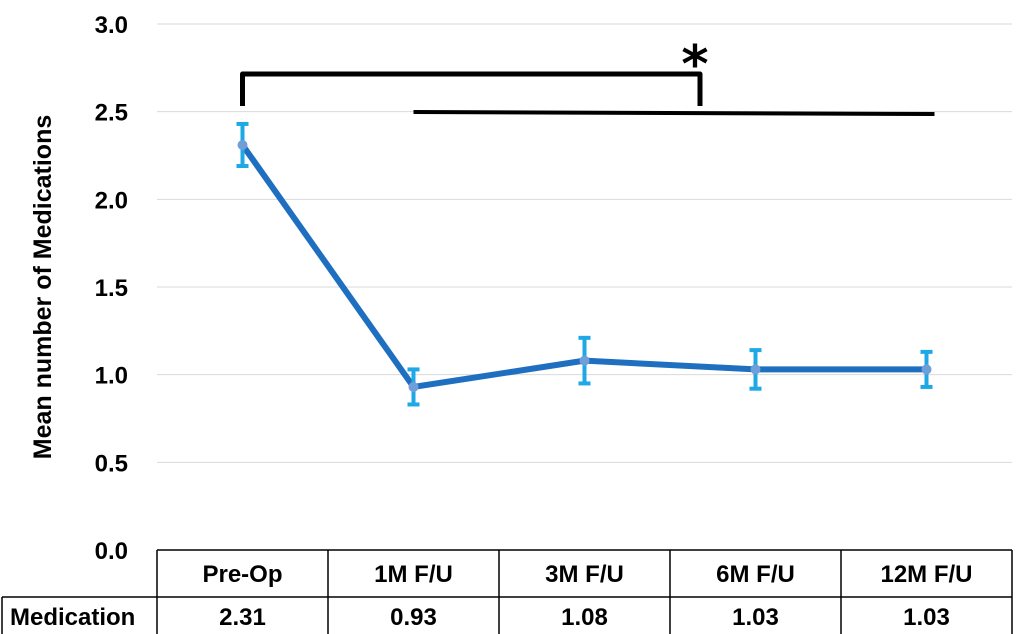 This screenshot has height=634, width=1016. What do you see at coordinates (111, 463) in the screenshot?
I see `y-tick-label: 0.5` at bounding box center [111, 463].